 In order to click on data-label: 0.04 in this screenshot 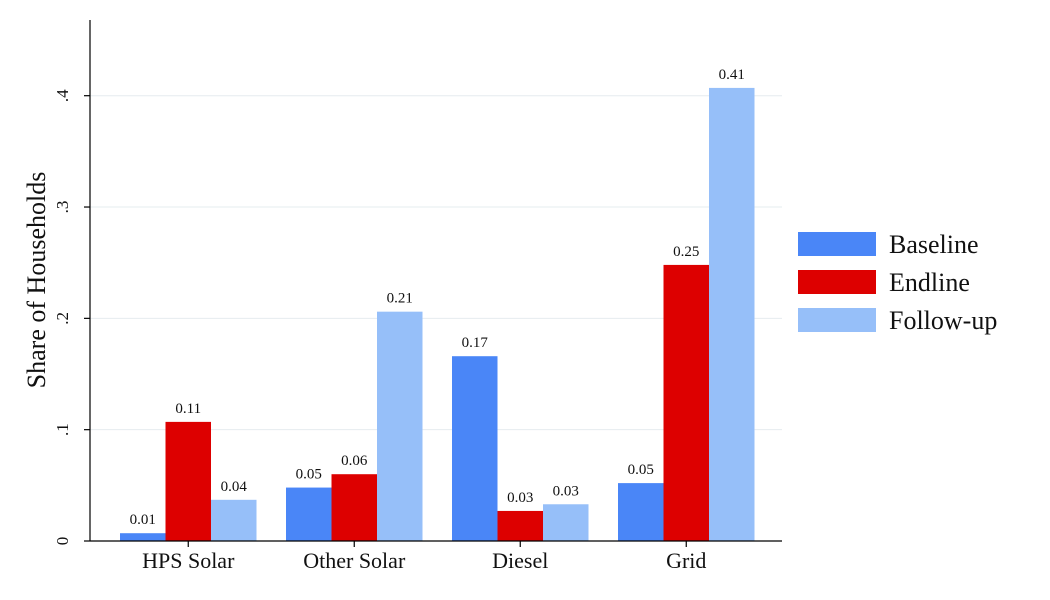, I will do `click(234, 487)`.